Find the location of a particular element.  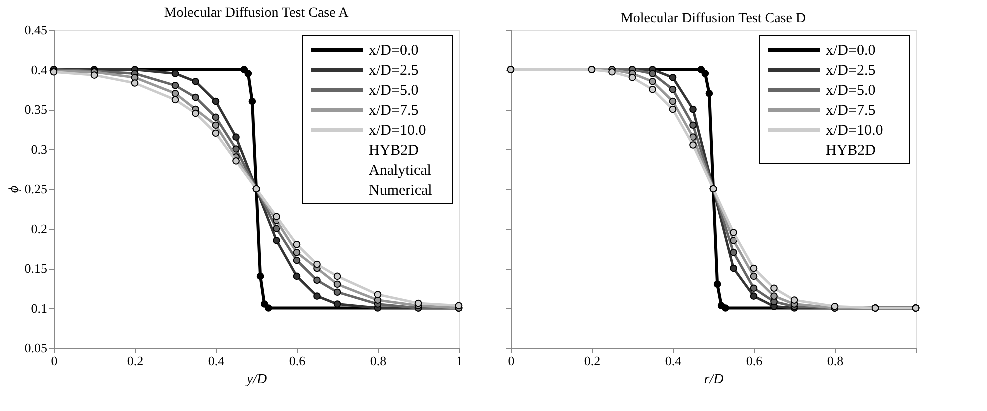

y-tick-label: 0.35 is located at coordinates (36, 109).